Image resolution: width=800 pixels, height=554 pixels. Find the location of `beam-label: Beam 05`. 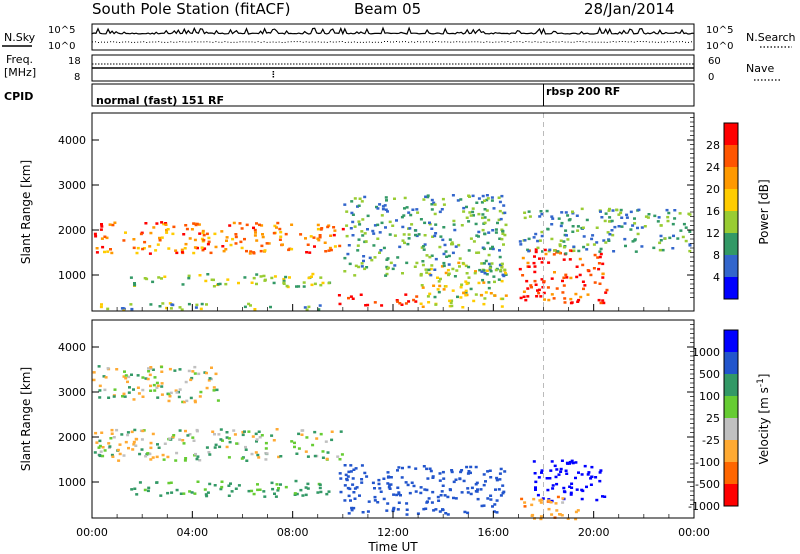

beam-label: Beam 05 is located at coordinates (387, 9).